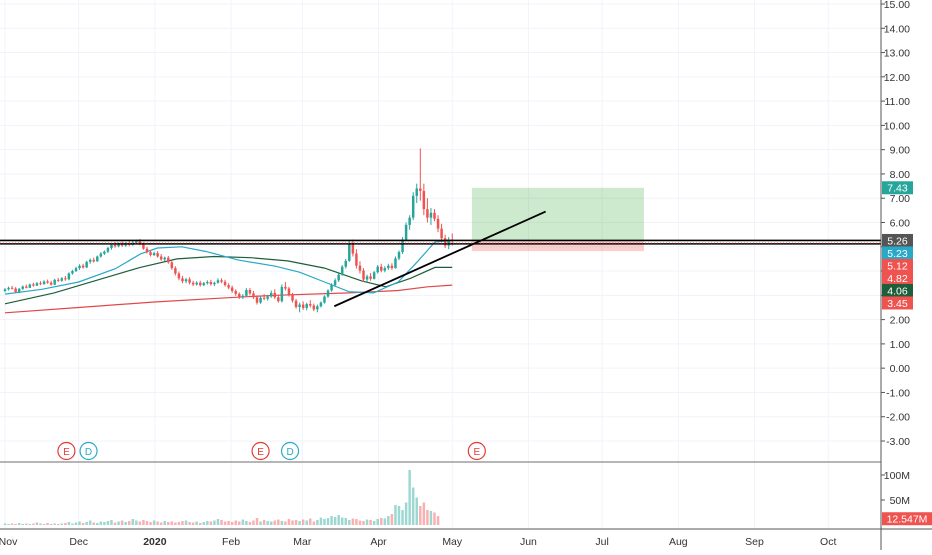  What do you see at coordinates (557, 219) in the screenshot?
I see `position-tool` at bounding box center [557, 219].